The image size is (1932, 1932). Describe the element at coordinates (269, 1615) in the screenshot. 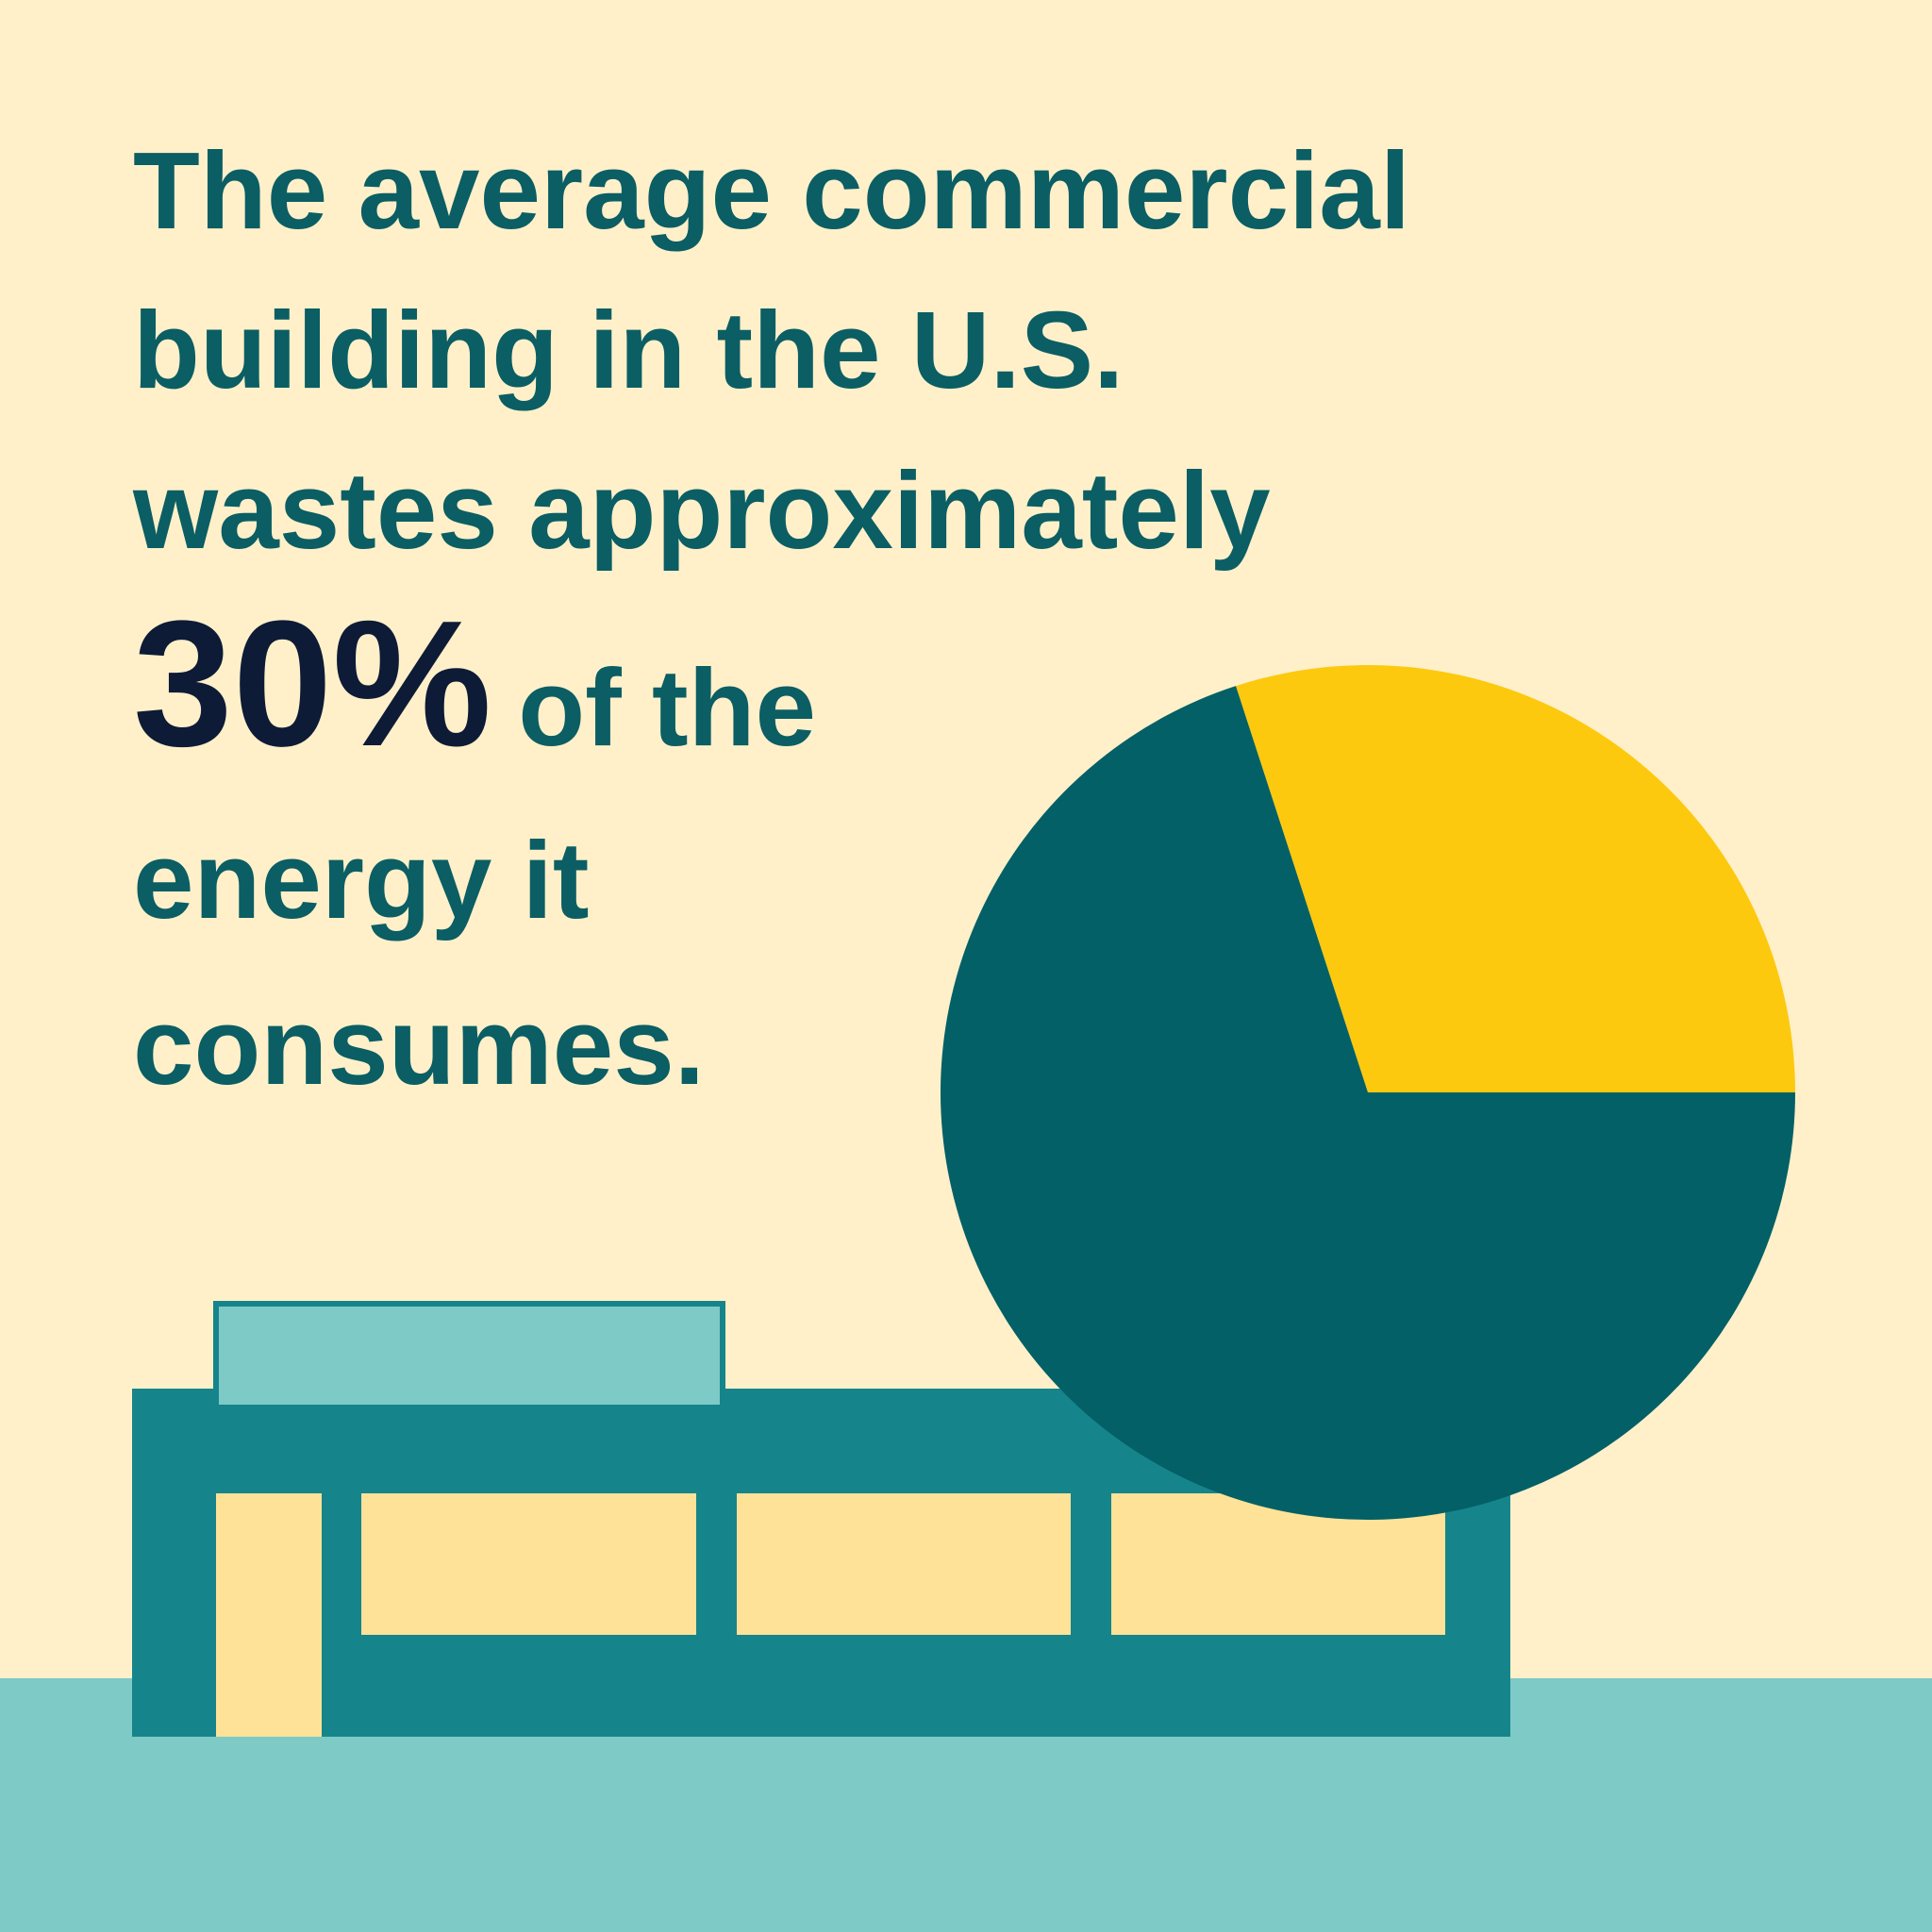

I see `door` at that location.